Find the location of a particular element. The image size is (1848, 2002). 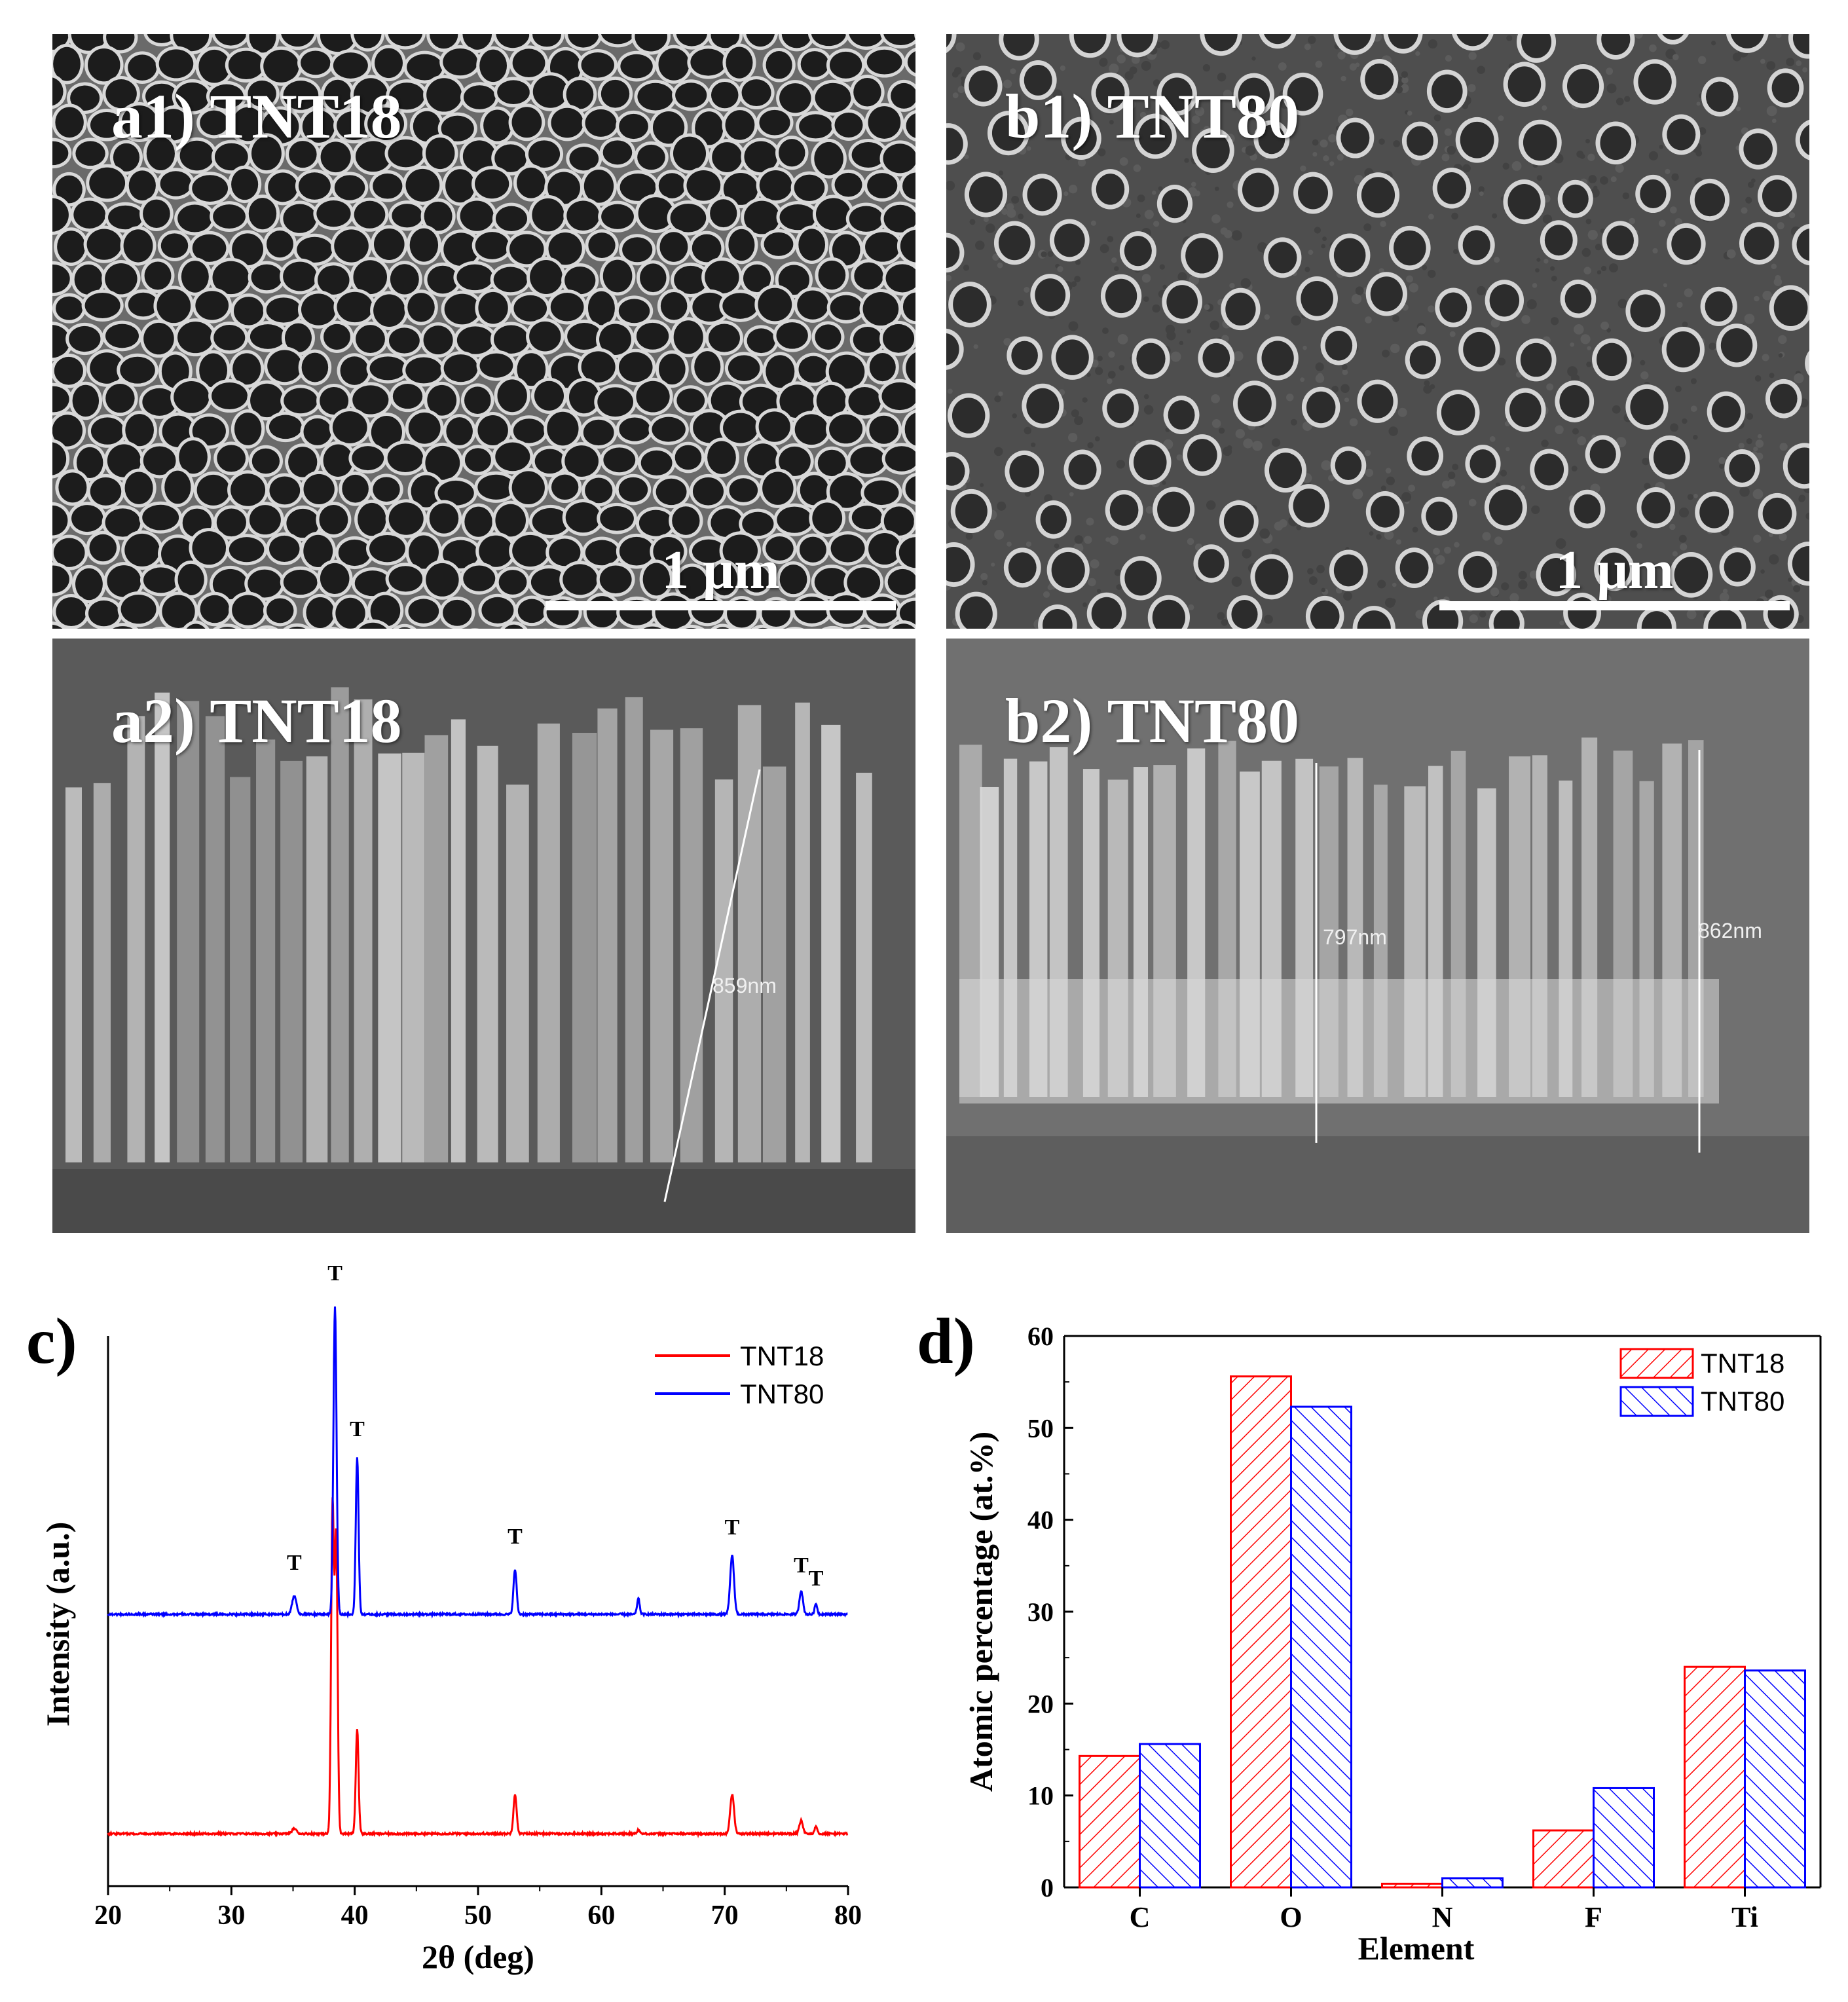

panel-label-a2: a2) TNT18 is located at coordinates (256, 721).